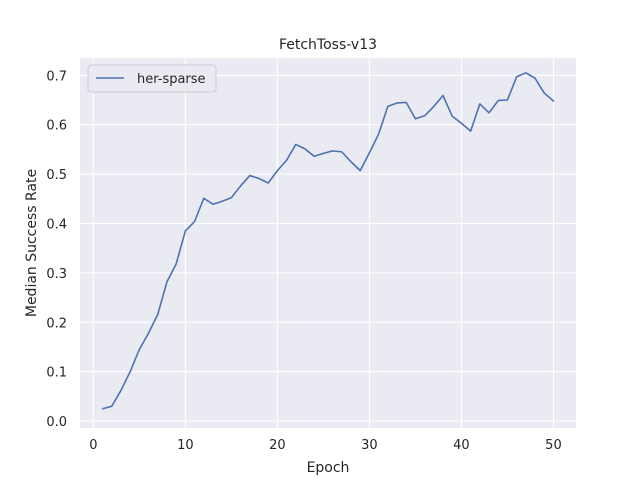 The height and width of the screenshot is (480, 640). Describe the element at coordinates (93, 445) in the screenshot. I see `x-tick-label-0: 0` at that location.